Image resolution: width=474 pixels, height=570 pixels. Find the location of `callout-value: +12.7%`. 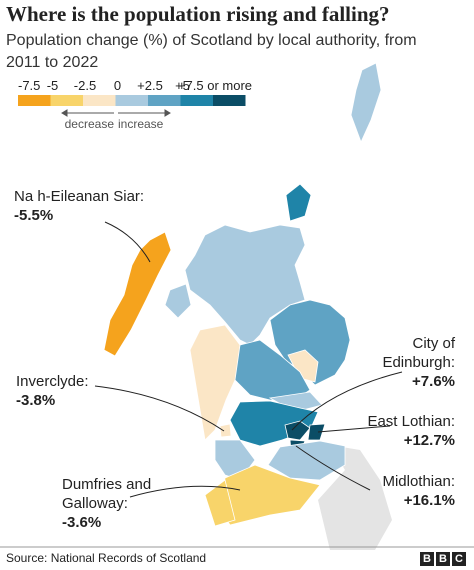

callout-value: +12.7% is located at coordinates (429, 440).